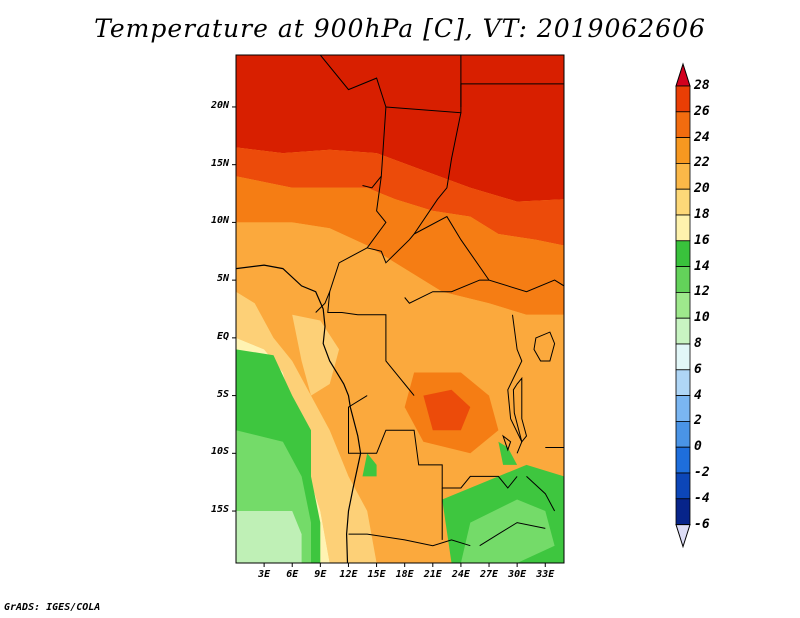 This screenshot has width=800, height=618. I want to click on lat-tick-label: 10N, so click(219, 221).